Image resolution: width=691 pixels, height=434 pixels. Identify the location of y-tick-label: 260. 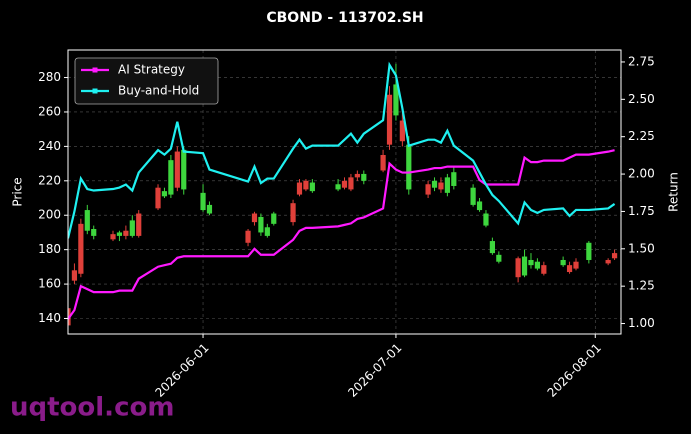
(49, 111).